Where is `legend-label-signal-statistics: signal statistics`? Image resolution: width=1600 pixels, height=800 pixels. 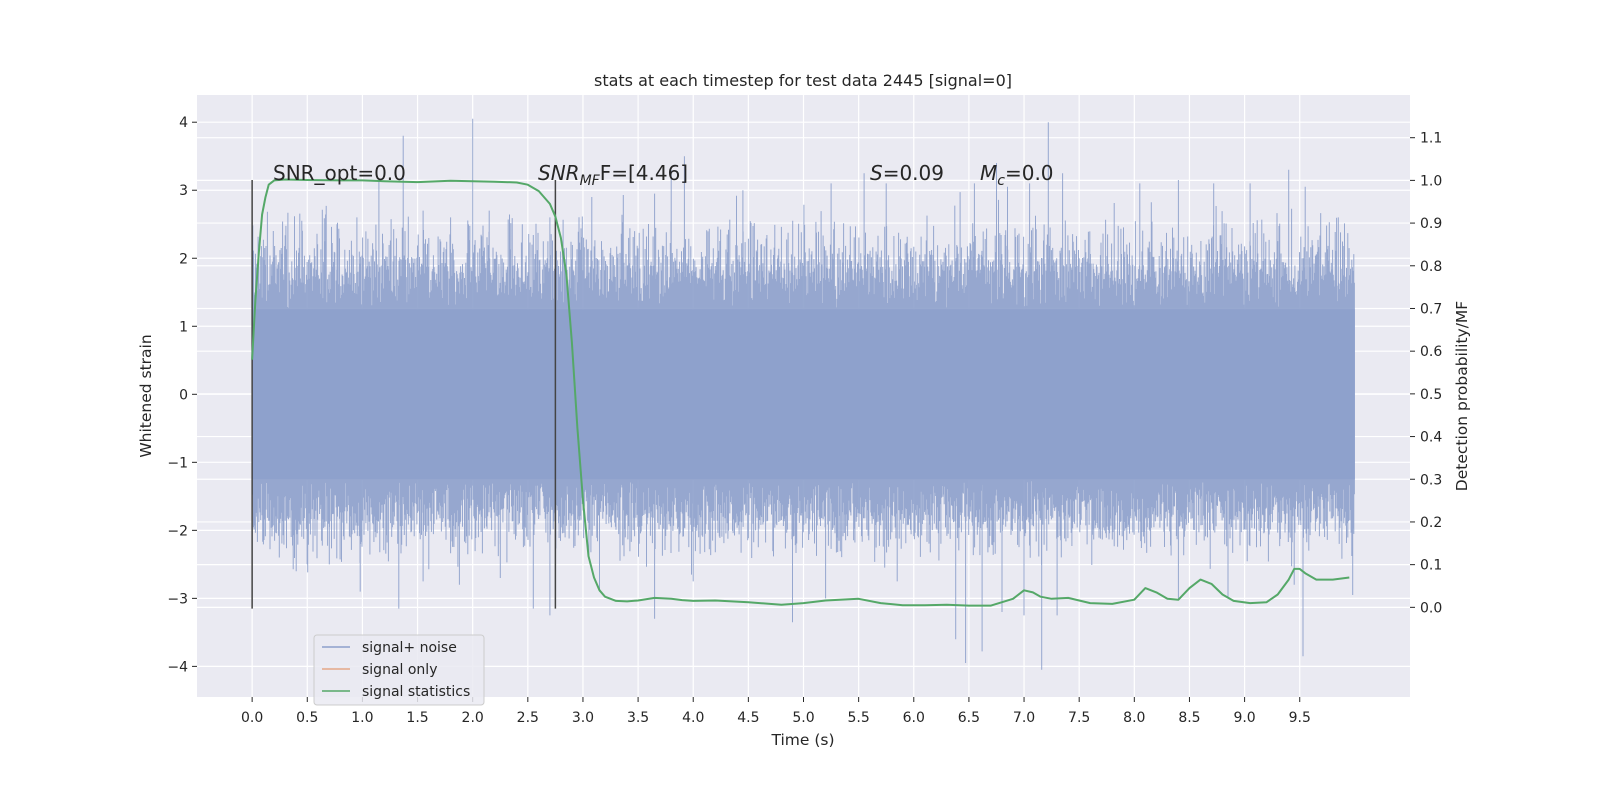
legend-label-signal-statistics: signal statistics is located at coordinates (416, 692).